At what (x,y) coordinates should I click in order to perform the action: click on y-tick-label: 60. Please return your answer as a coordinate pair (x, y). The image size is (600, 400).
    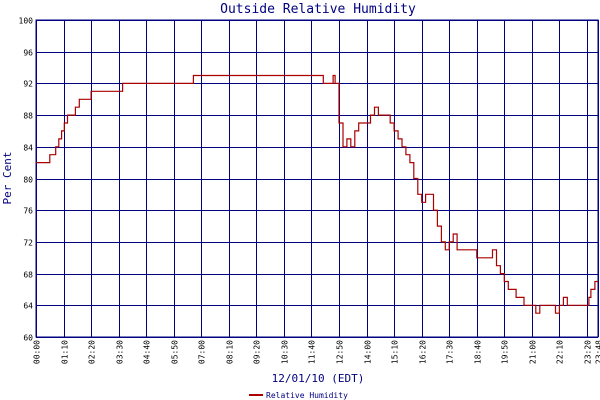
    Looking at the image, I should click on (28, 338).